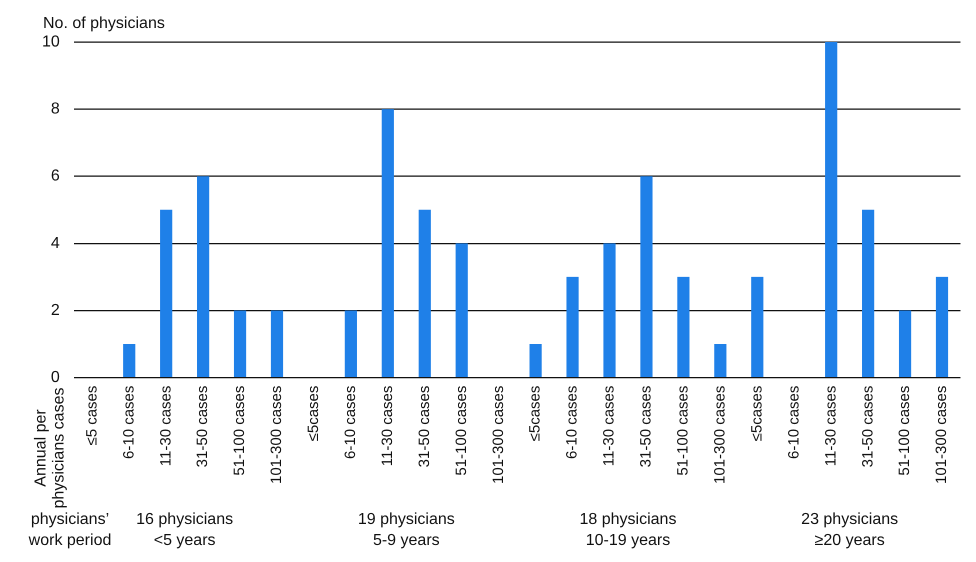 This screenshot has width=976, height=562. I want to click on y-tick-label: 6, so click(55, 176).